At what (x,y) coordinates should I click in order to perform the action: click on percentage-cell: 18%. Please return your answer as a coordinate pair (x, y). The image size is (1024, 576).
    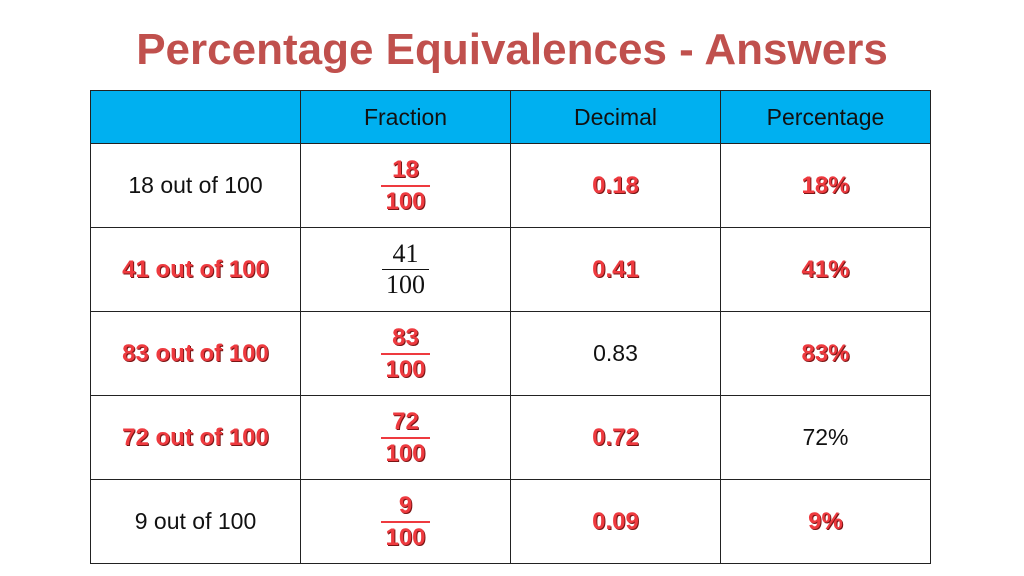
    Looking at the image, I should click on (825, 185).